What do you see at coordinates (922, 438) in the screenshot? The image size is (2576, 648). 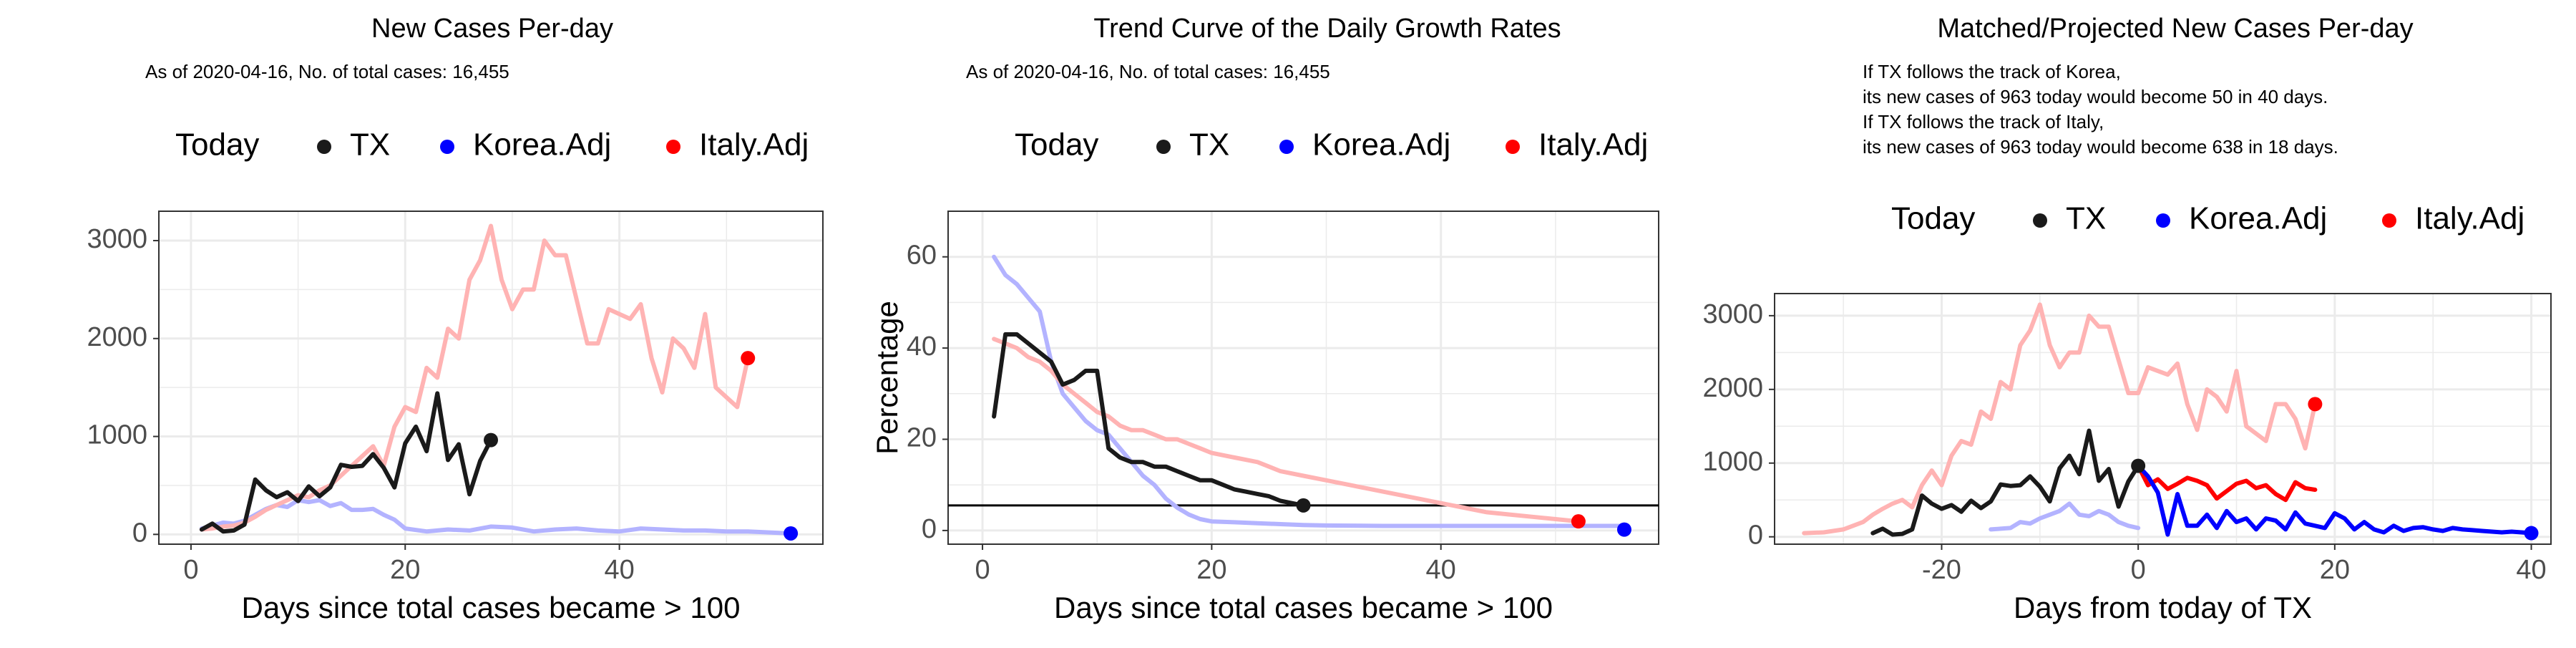 I see `y-tick-label: 20` at bounding box center [922, 438].